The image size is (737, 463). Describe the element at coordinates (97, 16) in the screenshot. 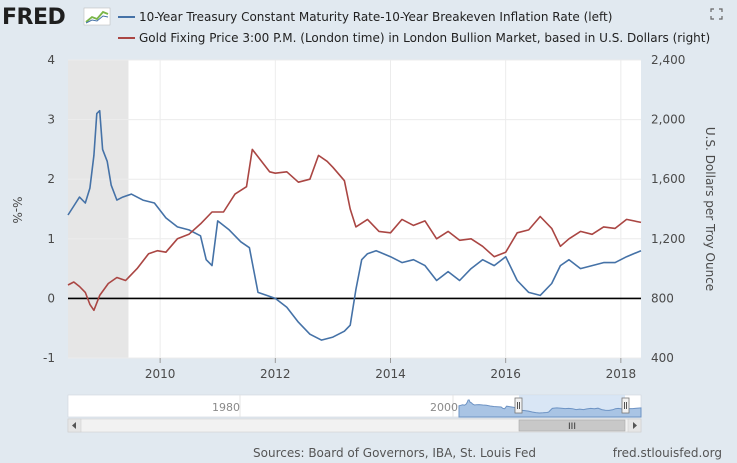

I see `fred-logo-graph-icon` at that location.